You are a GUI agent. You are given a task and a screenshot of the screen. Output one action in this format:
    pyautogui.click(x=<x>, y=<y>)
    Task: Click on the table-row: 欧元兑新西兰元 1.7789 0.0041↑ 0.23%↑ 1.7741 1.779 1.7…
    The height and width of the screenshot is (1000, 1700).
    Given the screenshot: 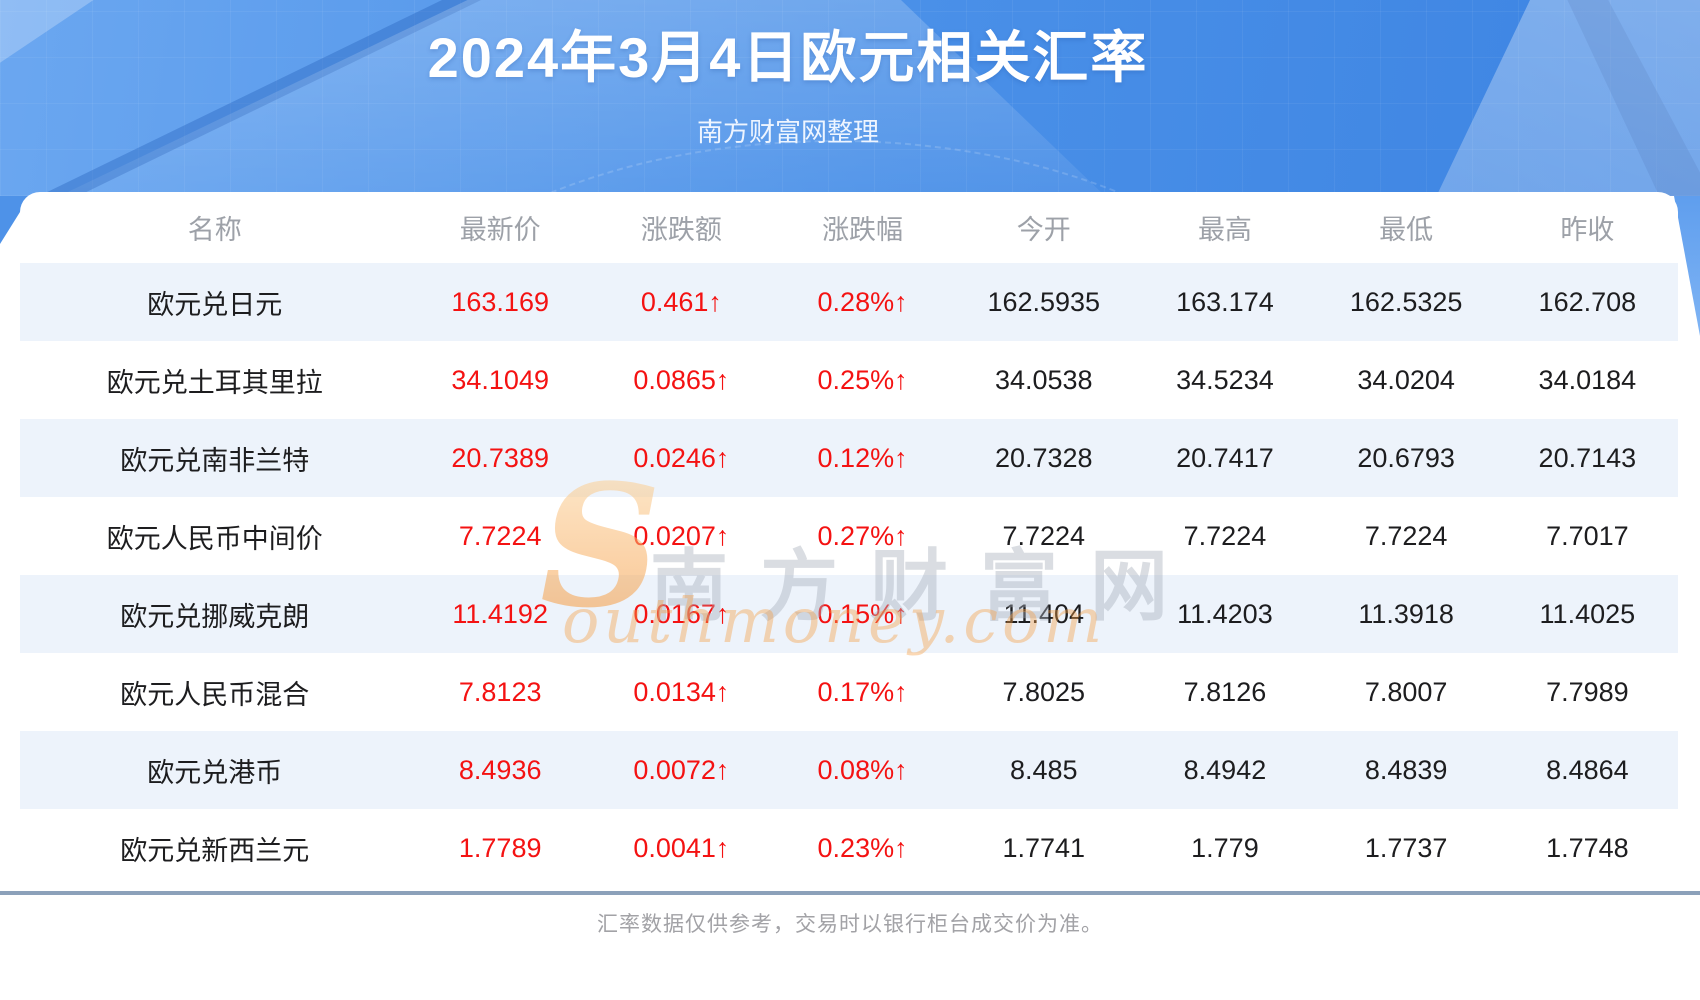 What is the action you would take?
    pyautogui.click(x=849, y=848)
    